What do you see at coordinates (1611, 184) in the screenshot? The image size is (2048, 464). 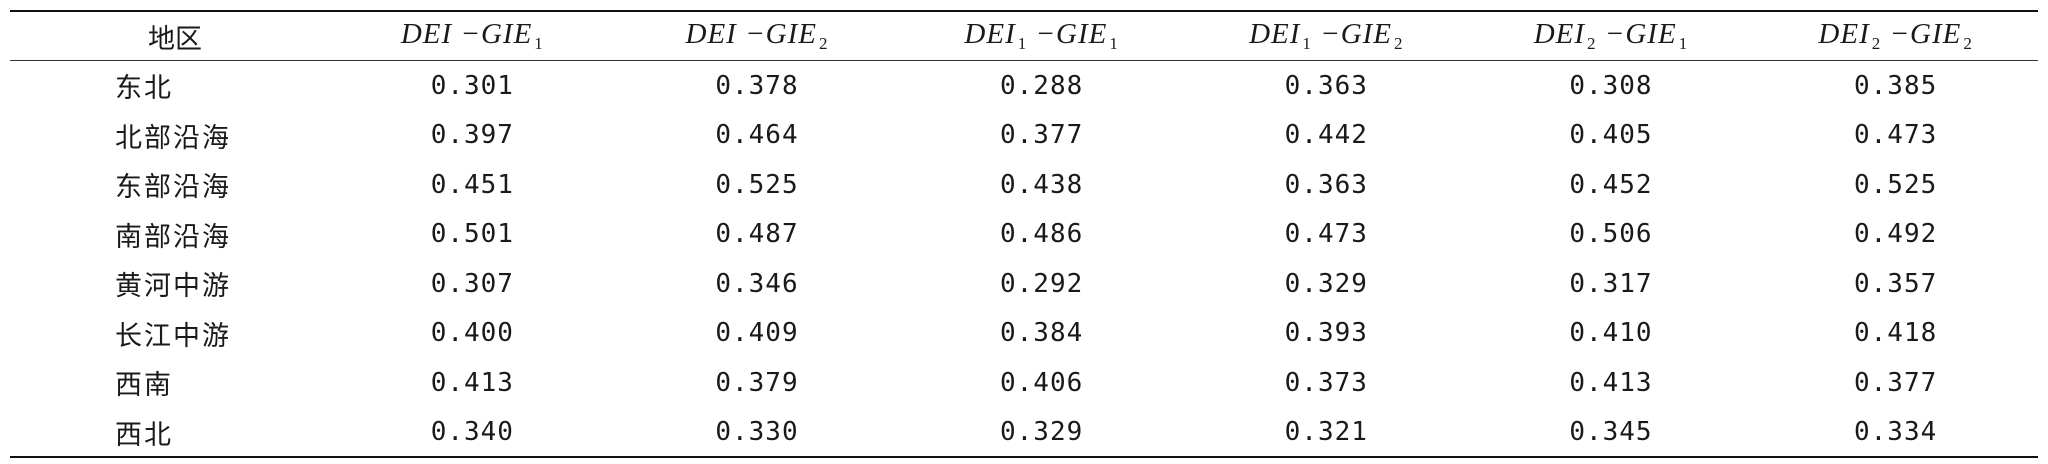 I see `value-cell: 0.452` at bounding box center [1611, 184].